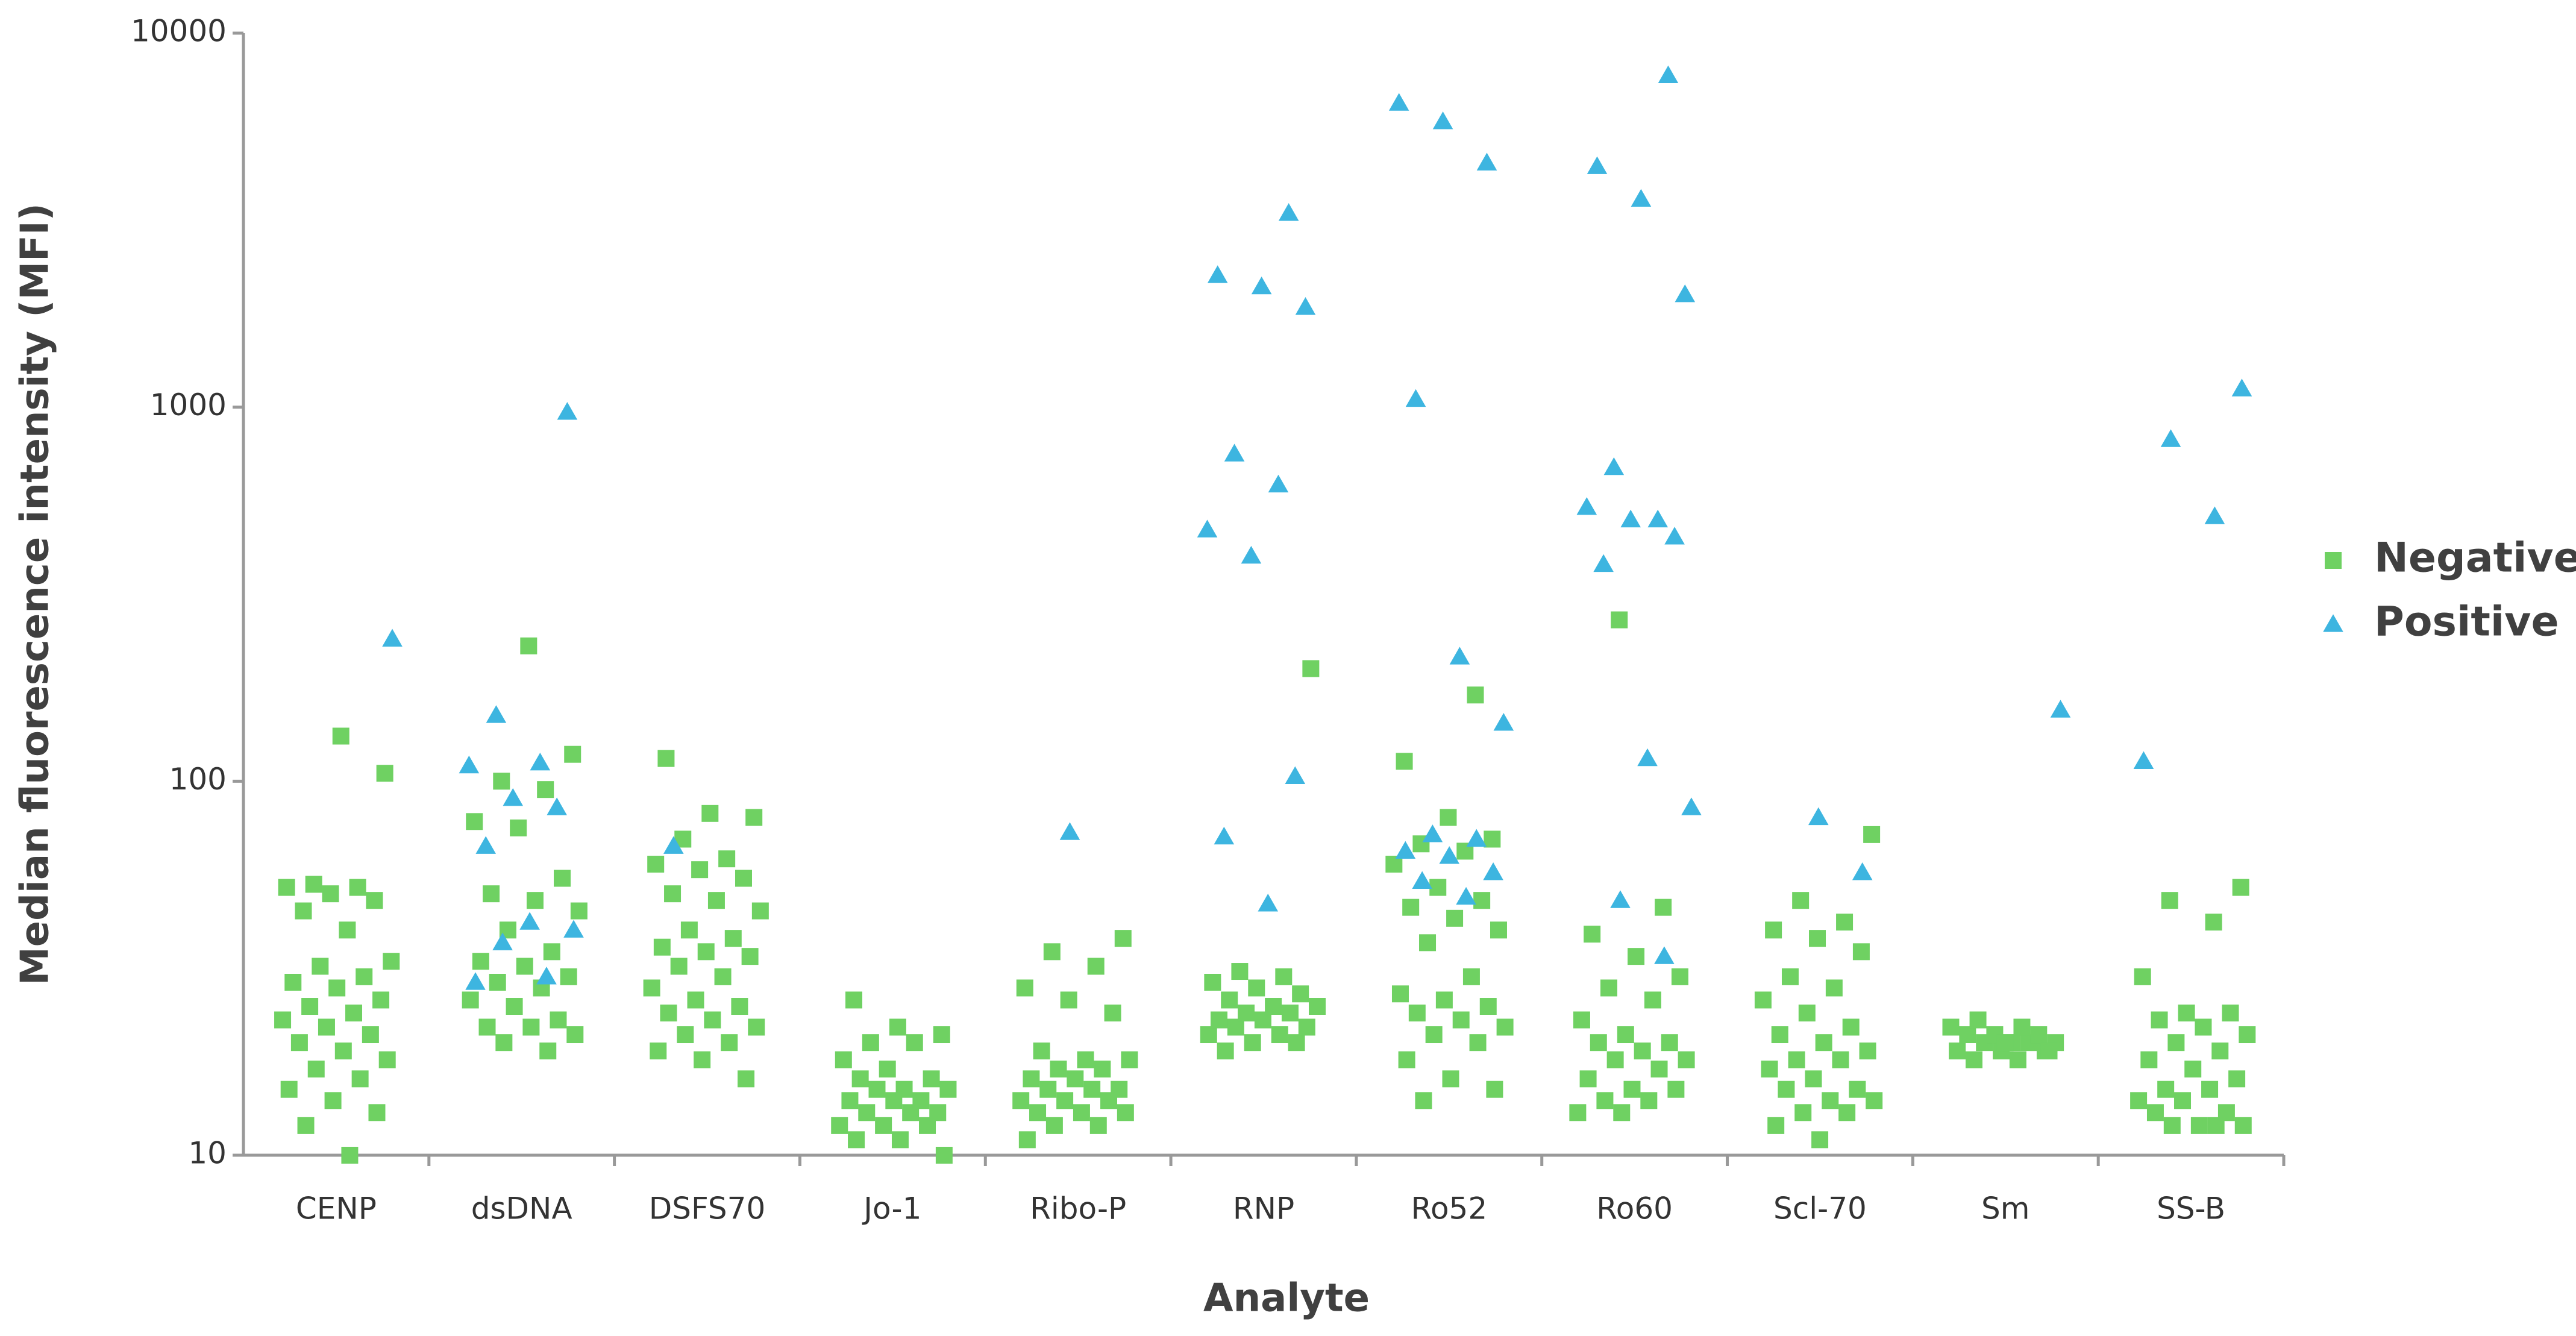 Image resolution: width=2576 pixels, height=1336 pixels. Describe the element at coordinates (35, 594) in the screenshot. I see `y-axis-title: Median fluorescence intensity (MFI)` at that location.